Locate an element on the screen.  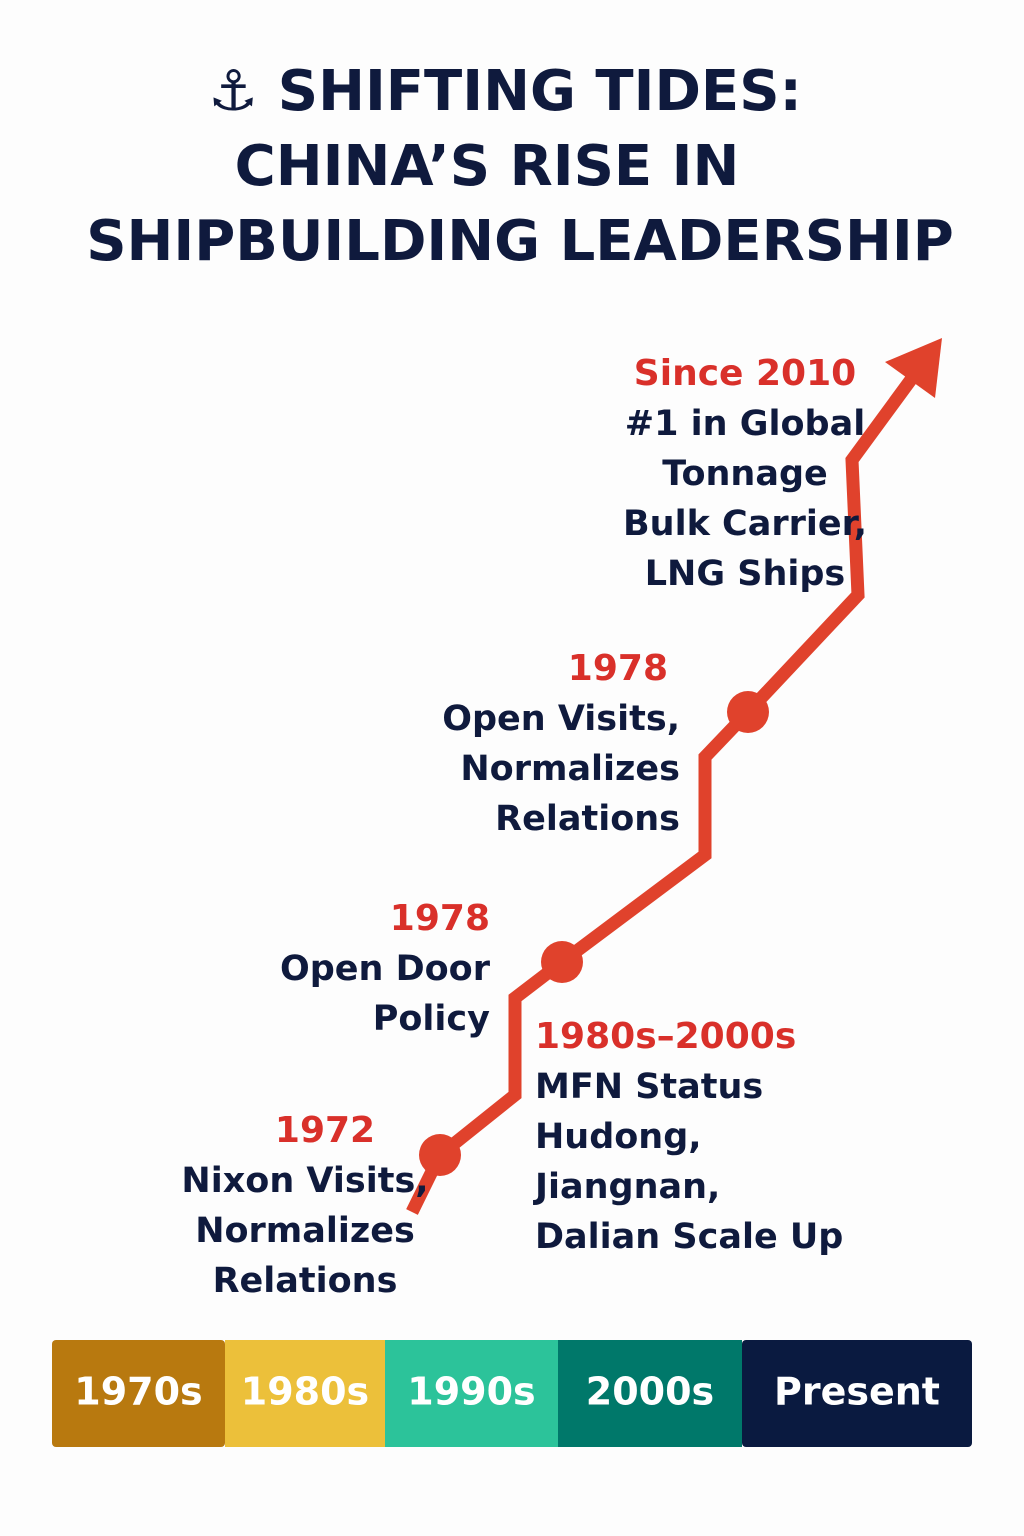
milestone-text: Jiangnan, is located at coordinates (626, 1187).